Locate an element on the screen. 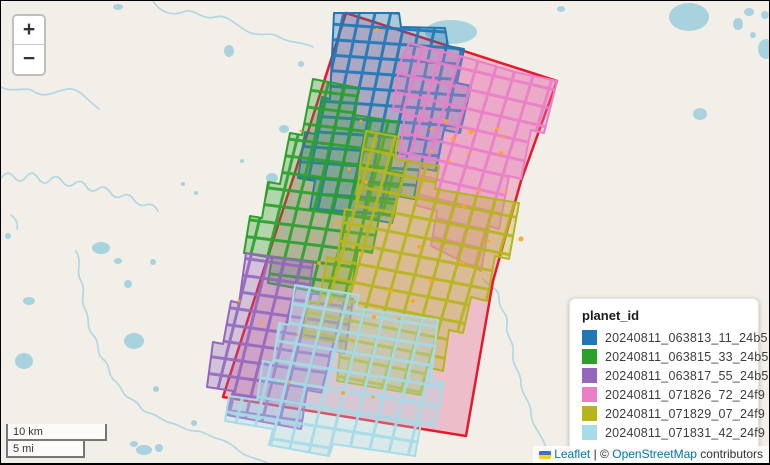 The image size is (770, 465). leaflet-flag-icon is located at coordinates (545, 455).